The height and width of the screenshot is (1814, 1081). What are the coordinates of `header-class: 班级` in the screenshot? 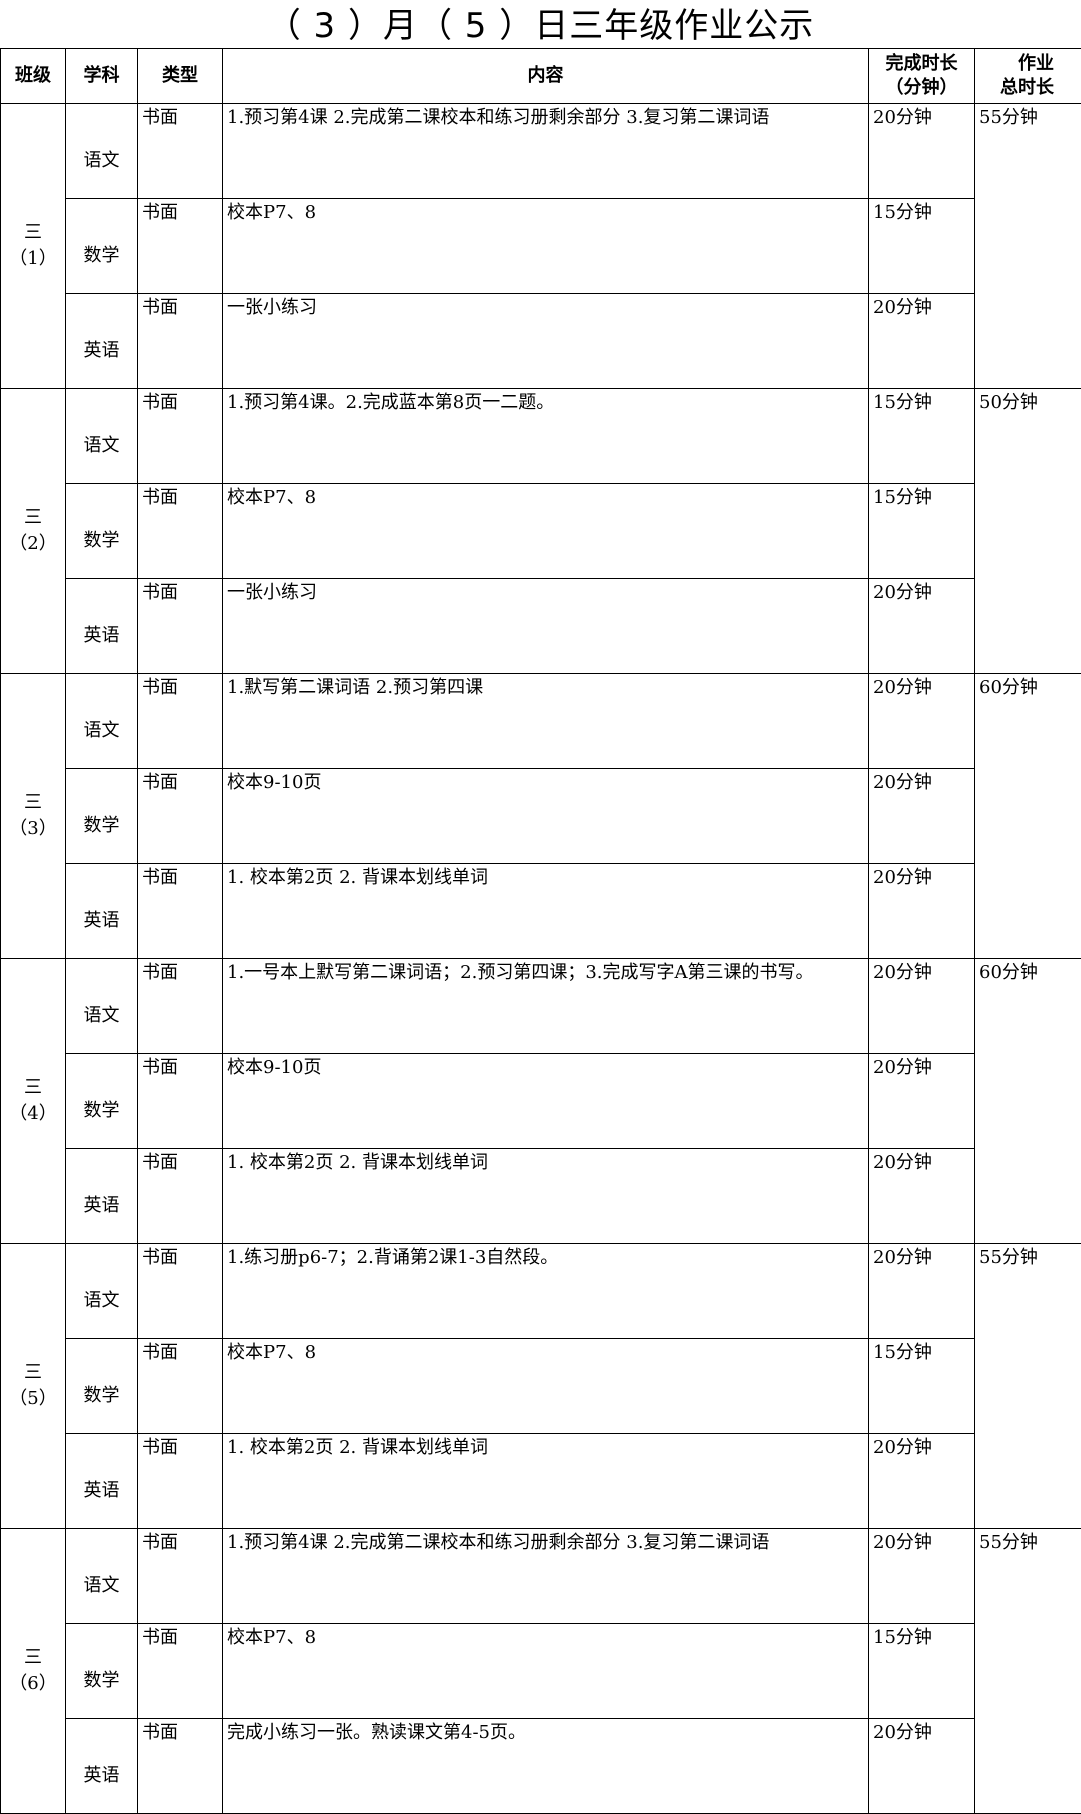 It's located at (33, 76).